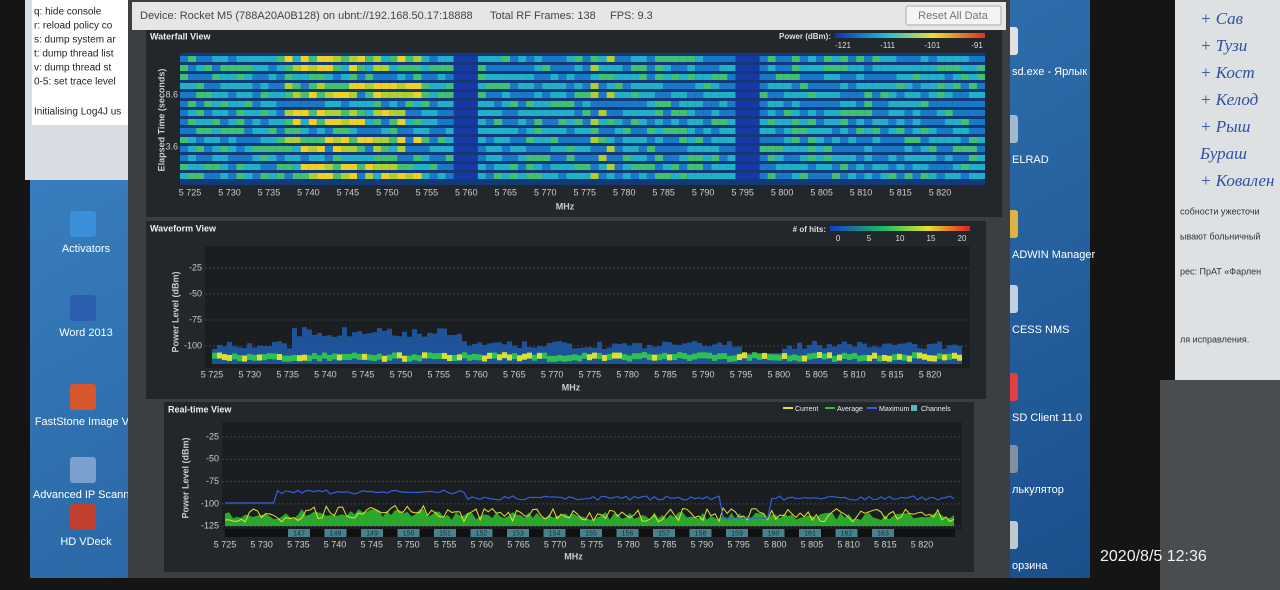 The height and width of the screenshot is (590, 1280). What do you see at coordinates (1153, 556) in the screenshot?
I see `photo-timestamp: 2020/8/5 12:36` at bounding box center [1153, 556].